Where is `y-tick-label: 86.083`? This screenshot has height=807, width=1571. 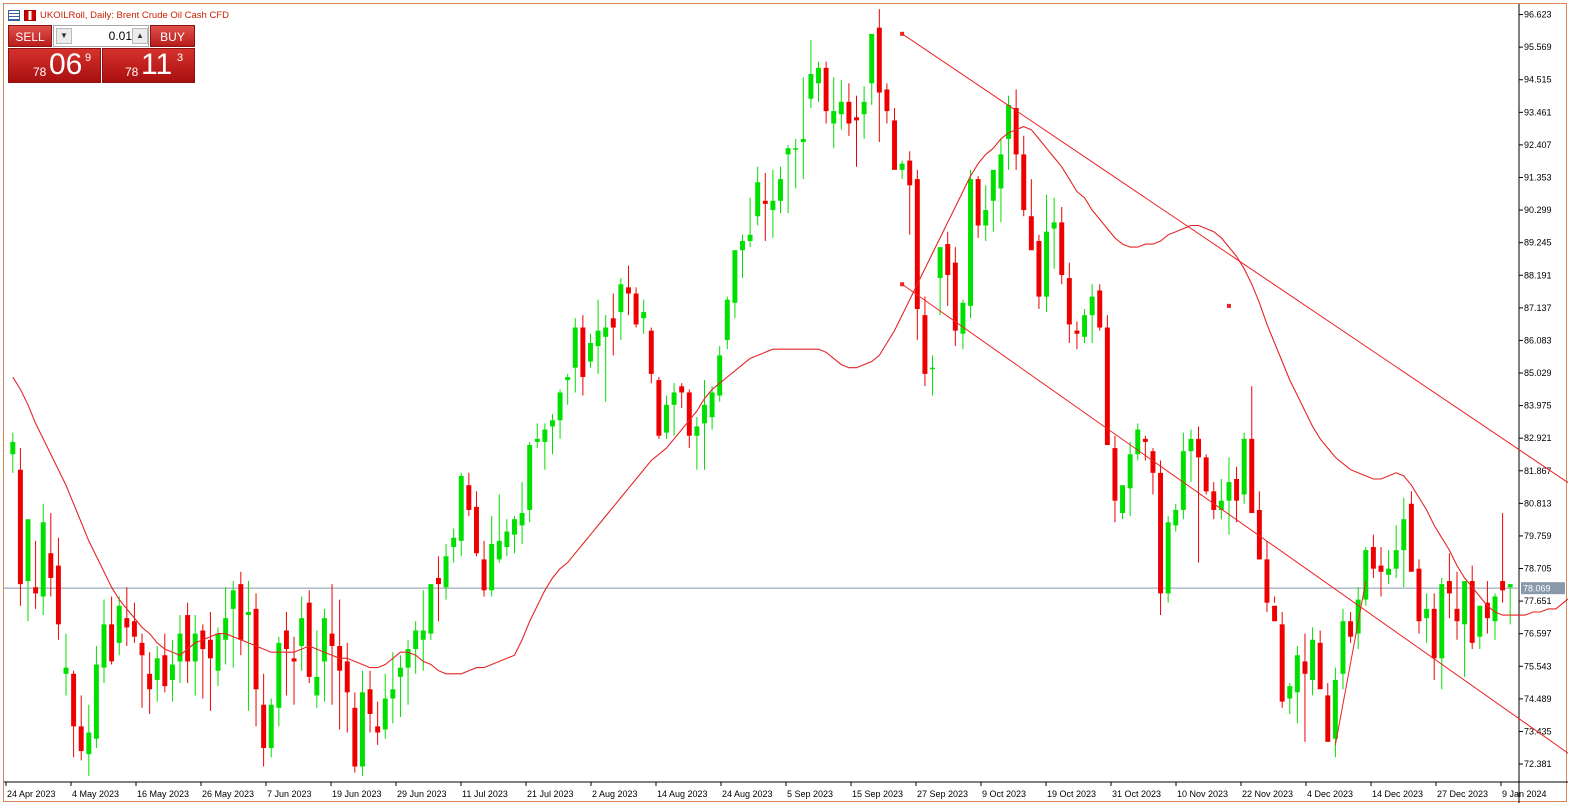 y-tick-label: 86.083 is located at coordinates (1538, 340).